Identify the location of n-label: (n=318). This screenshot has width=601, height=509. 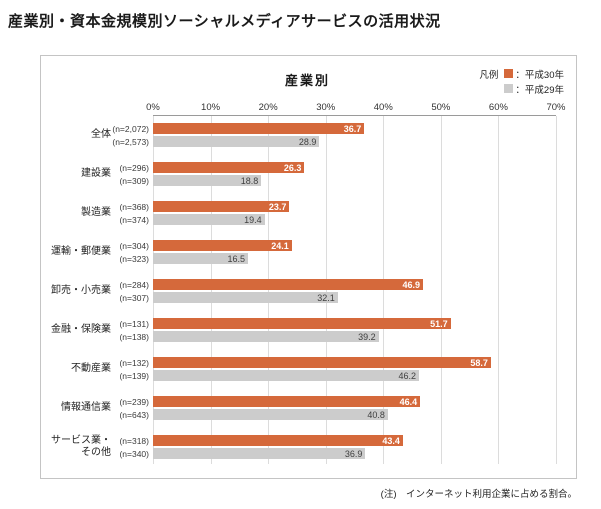
(134, 440).